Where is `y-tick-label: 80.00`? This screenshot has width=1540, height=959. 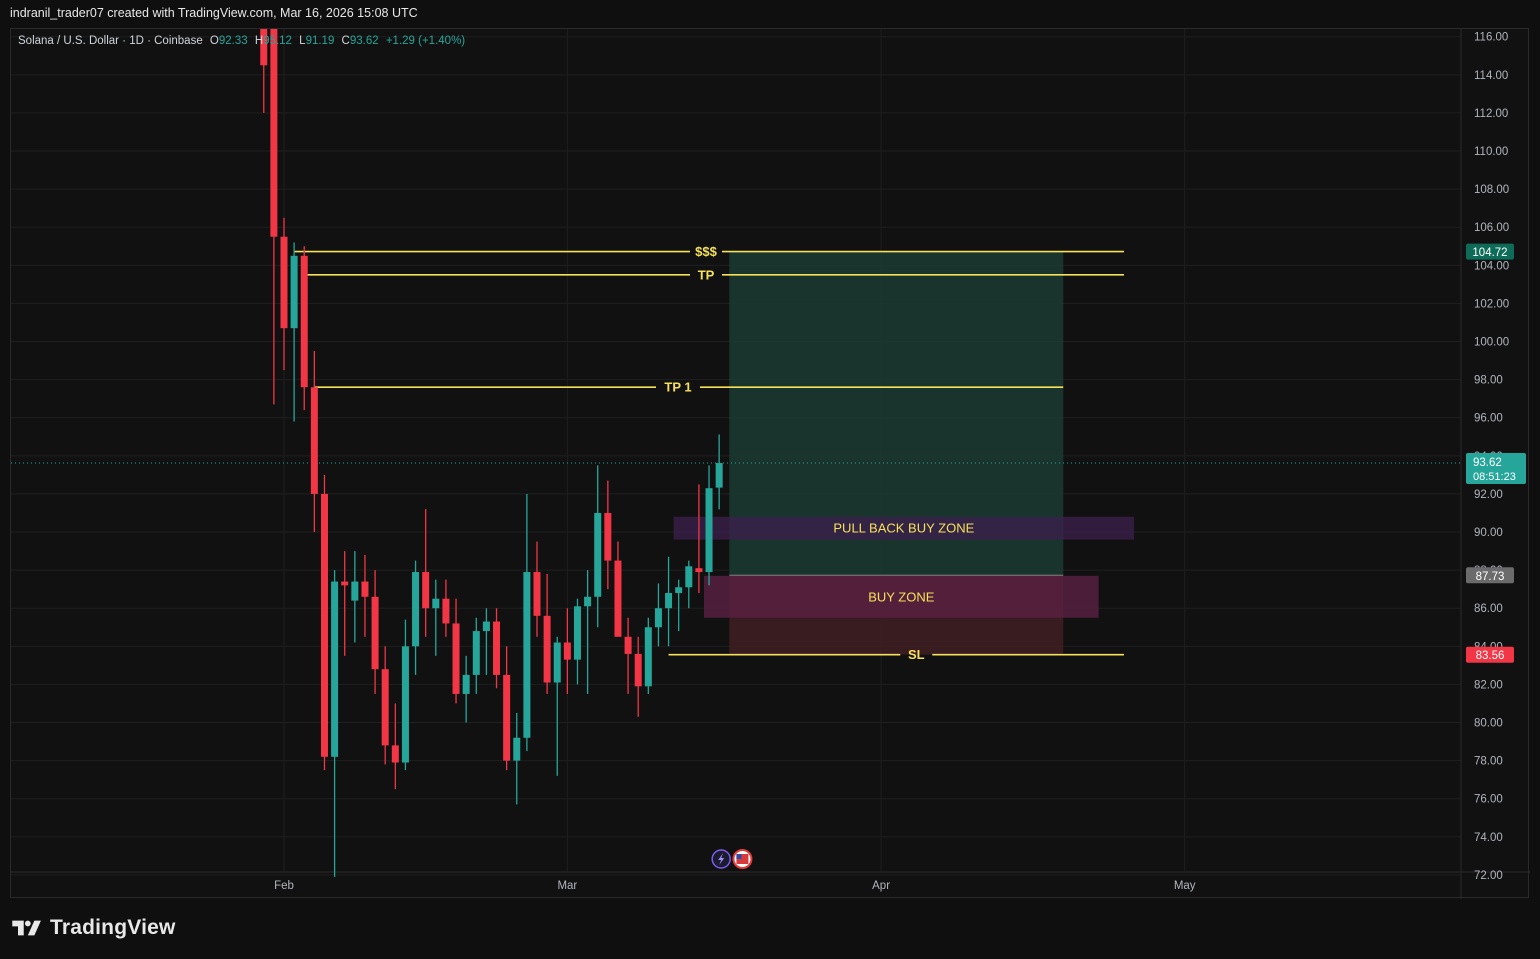 y-tick-label: 80.00 is located at coordinates (1488, 724).